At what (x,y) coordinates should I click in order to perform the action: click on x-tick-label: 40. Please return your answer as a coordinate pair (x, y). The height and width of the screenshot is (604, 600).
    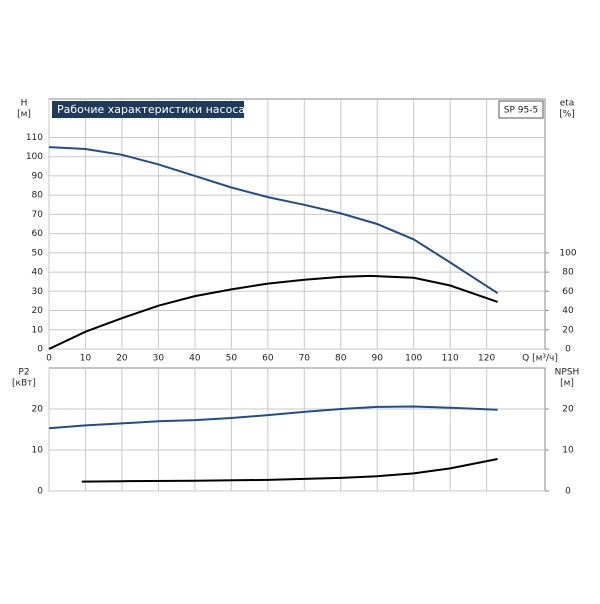
    Looking at the image, I should click on (195, 359).